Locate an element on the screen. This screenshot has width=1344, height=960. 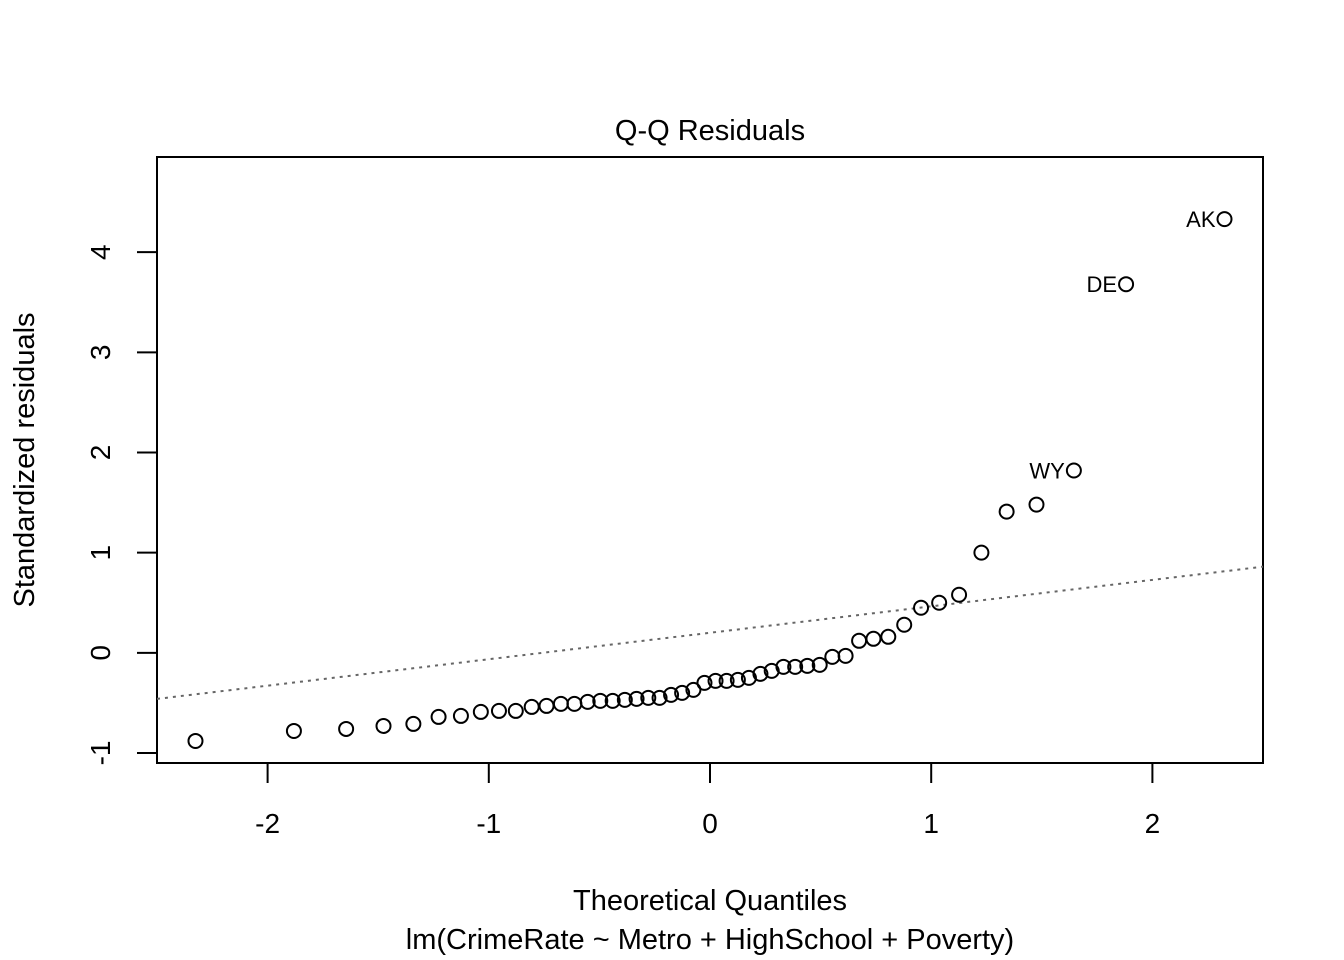
x-tick-label: 0 is located at coordinates (710, 823).